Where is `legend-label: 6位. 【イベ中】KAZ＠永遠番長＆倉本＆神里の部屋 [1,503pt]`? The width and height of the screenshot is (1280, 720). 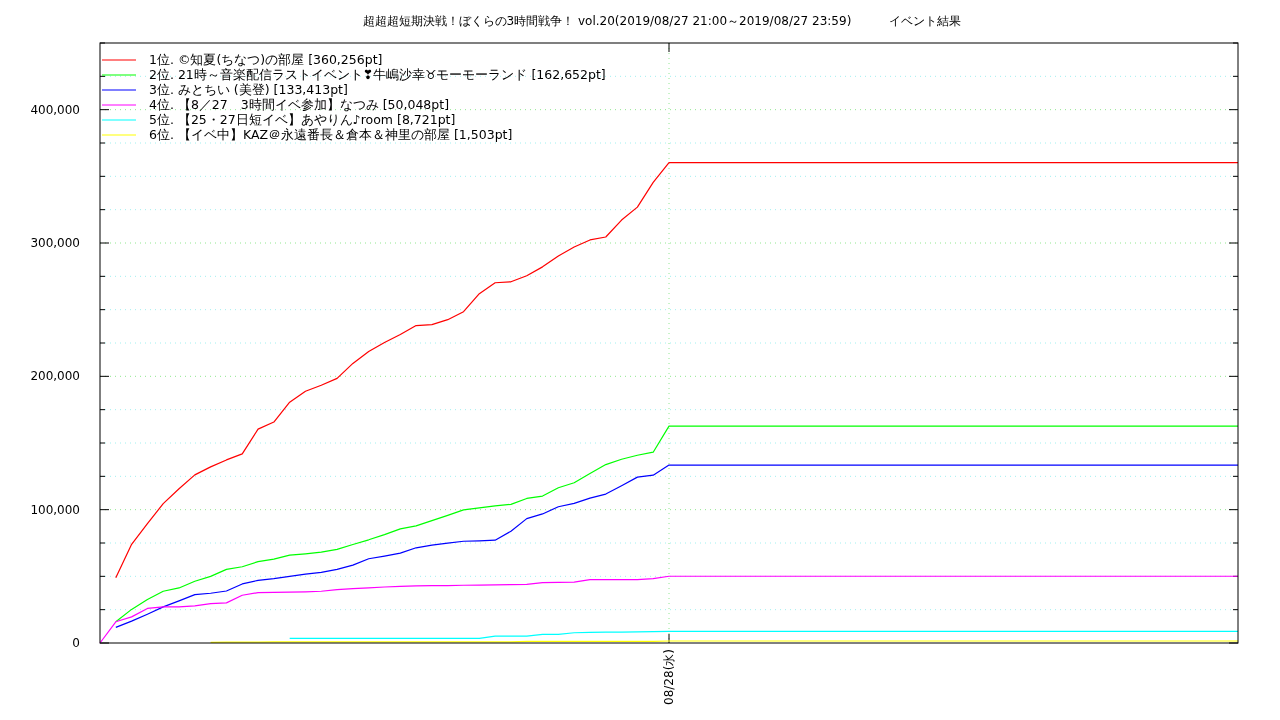
legend-label: 6位. 【イベ中】KAZ＠永遠番長＆倉本＆神里の部屋 [1,503pt] is located at coordinates (331, 134).